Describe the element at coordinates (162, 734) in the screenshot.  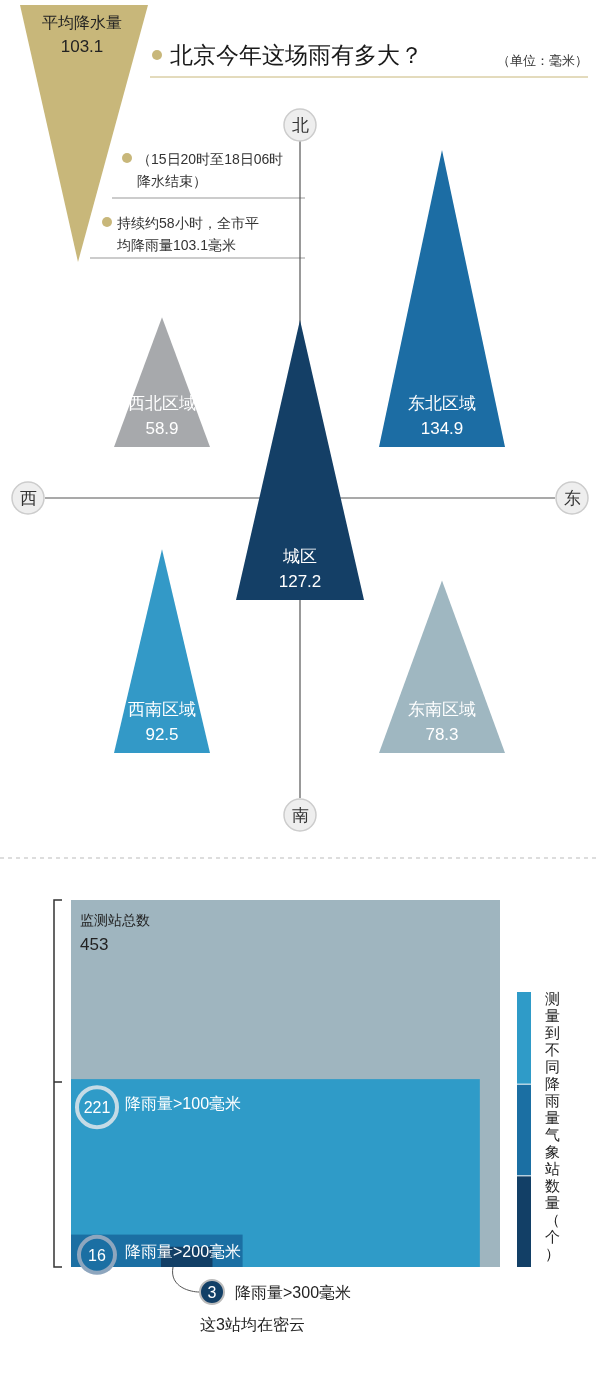
I see `data-label: 92.5` at that location.